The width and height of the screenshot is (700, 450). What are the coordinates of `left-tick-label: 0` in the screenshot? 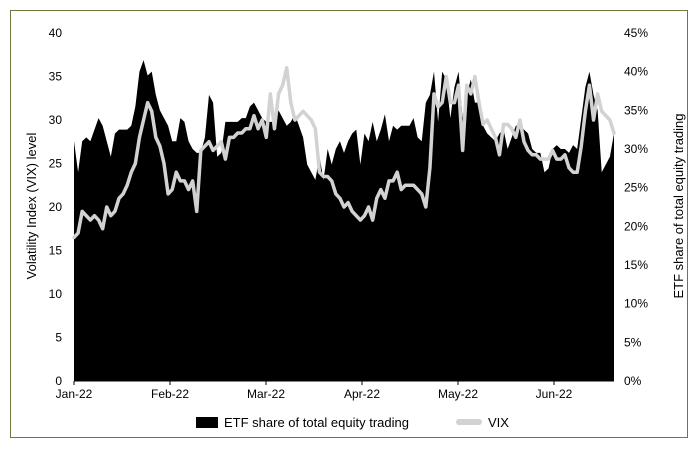 It's located at (58, 381).